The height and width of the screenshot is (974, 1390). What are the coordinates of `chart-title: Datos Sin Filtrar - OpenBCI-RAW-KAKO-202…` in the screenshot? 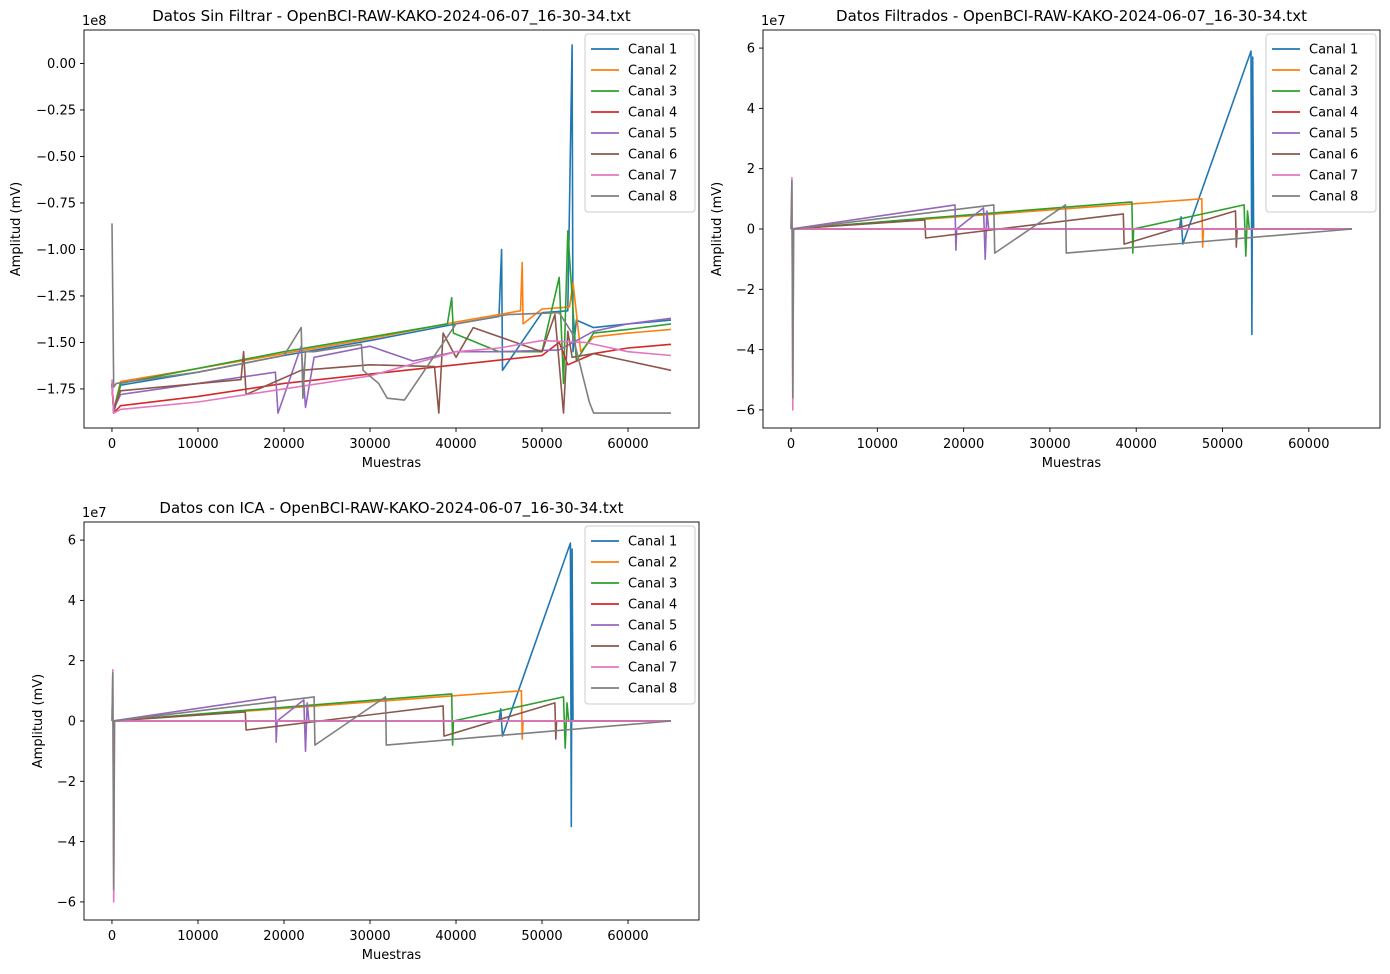 It's located at (391, 16).